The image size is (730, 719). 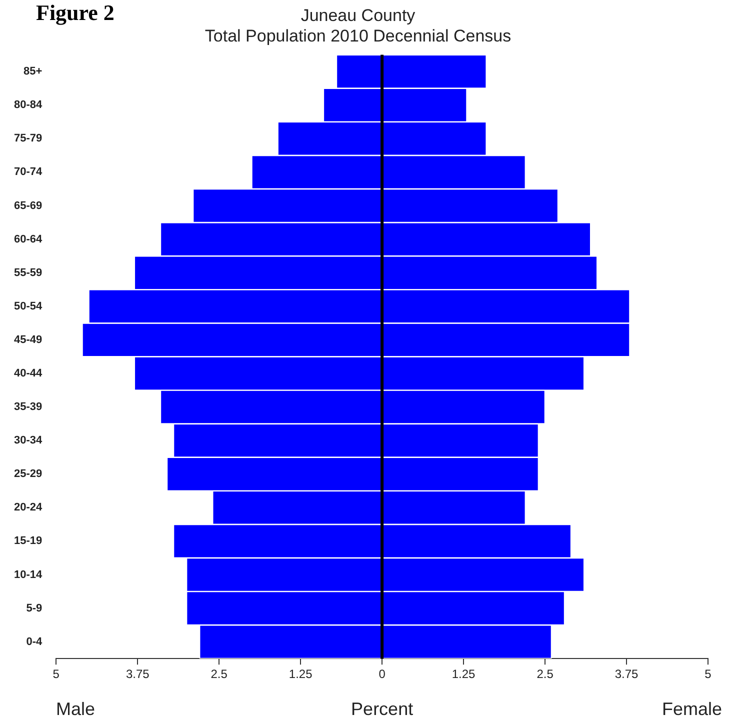 I want to click on y-tick-label: 40-44, so click(x=29, y=374).